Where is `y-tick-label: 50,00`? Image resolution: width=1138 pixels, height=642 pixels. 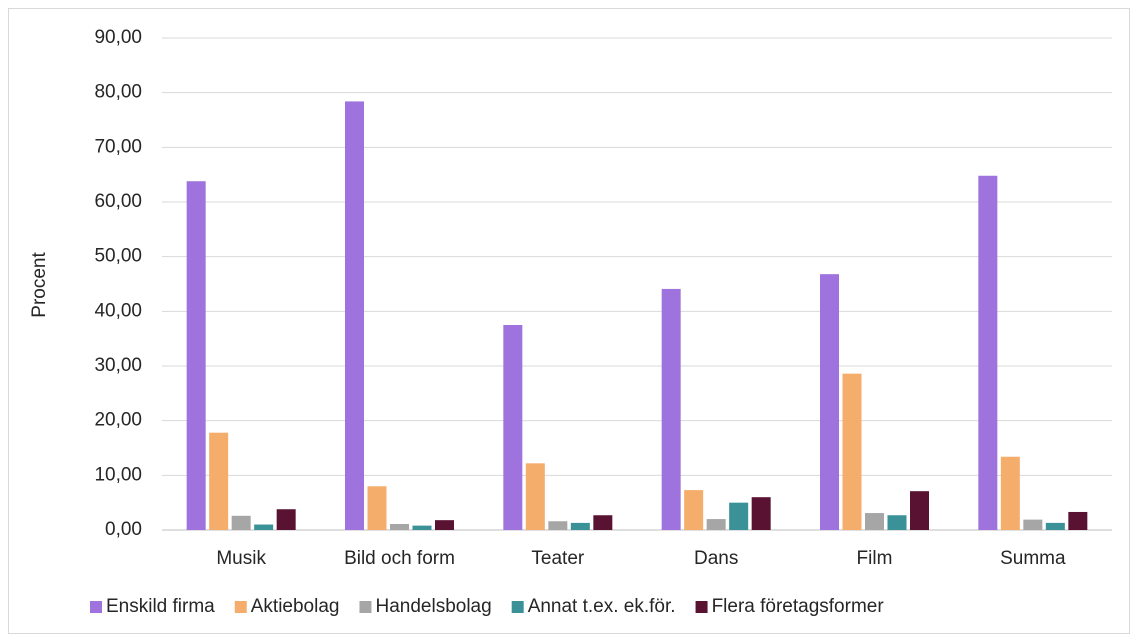
y-tick-label: 50,00 is located at coordinates (118, 256).